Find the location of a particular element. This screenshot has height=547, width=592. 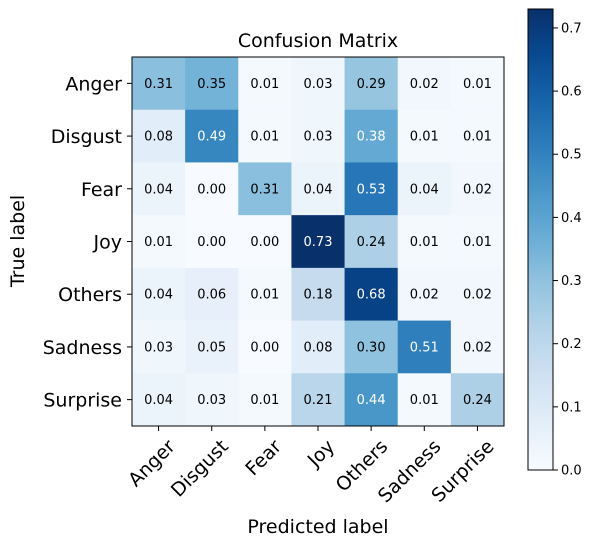

cell-value-label: 0.73 is located at coordinates (318, 242).